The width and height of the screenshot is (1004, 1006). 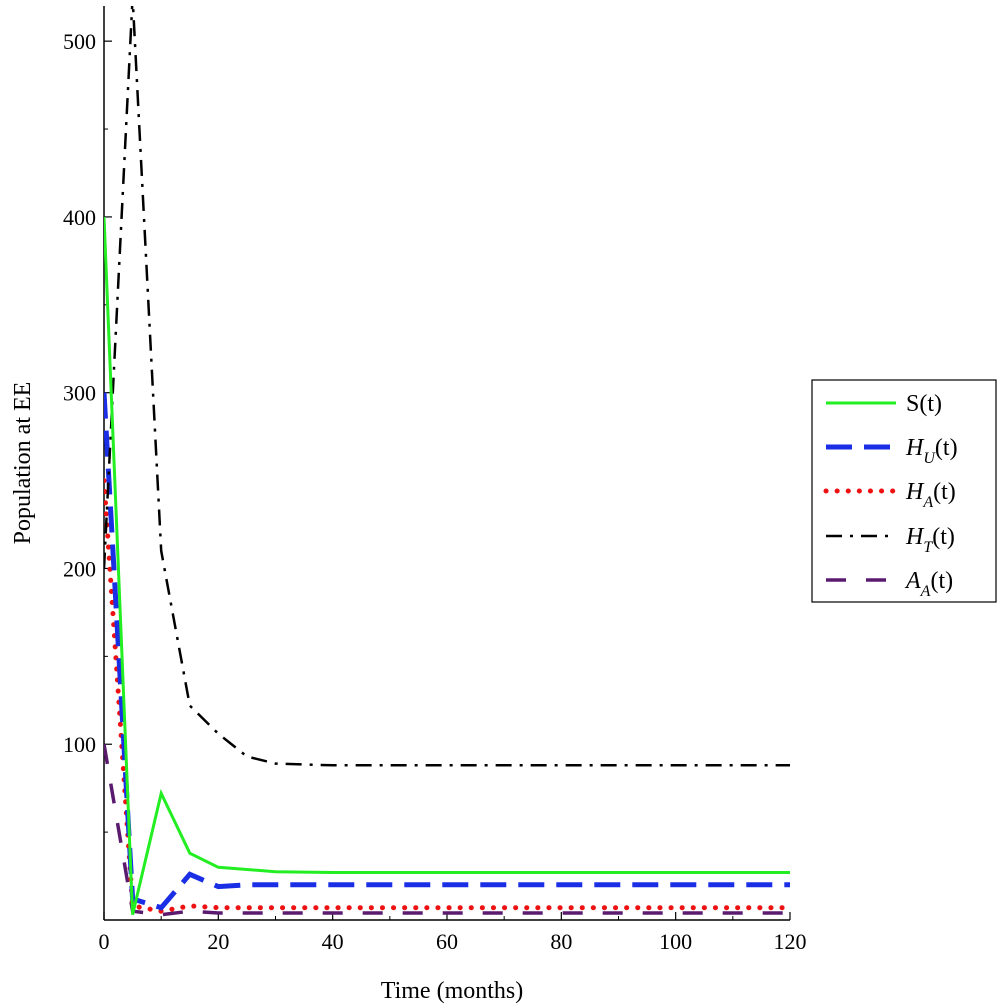 I want to click on x-axis-label: Time (months), so click(x=452, y=991).